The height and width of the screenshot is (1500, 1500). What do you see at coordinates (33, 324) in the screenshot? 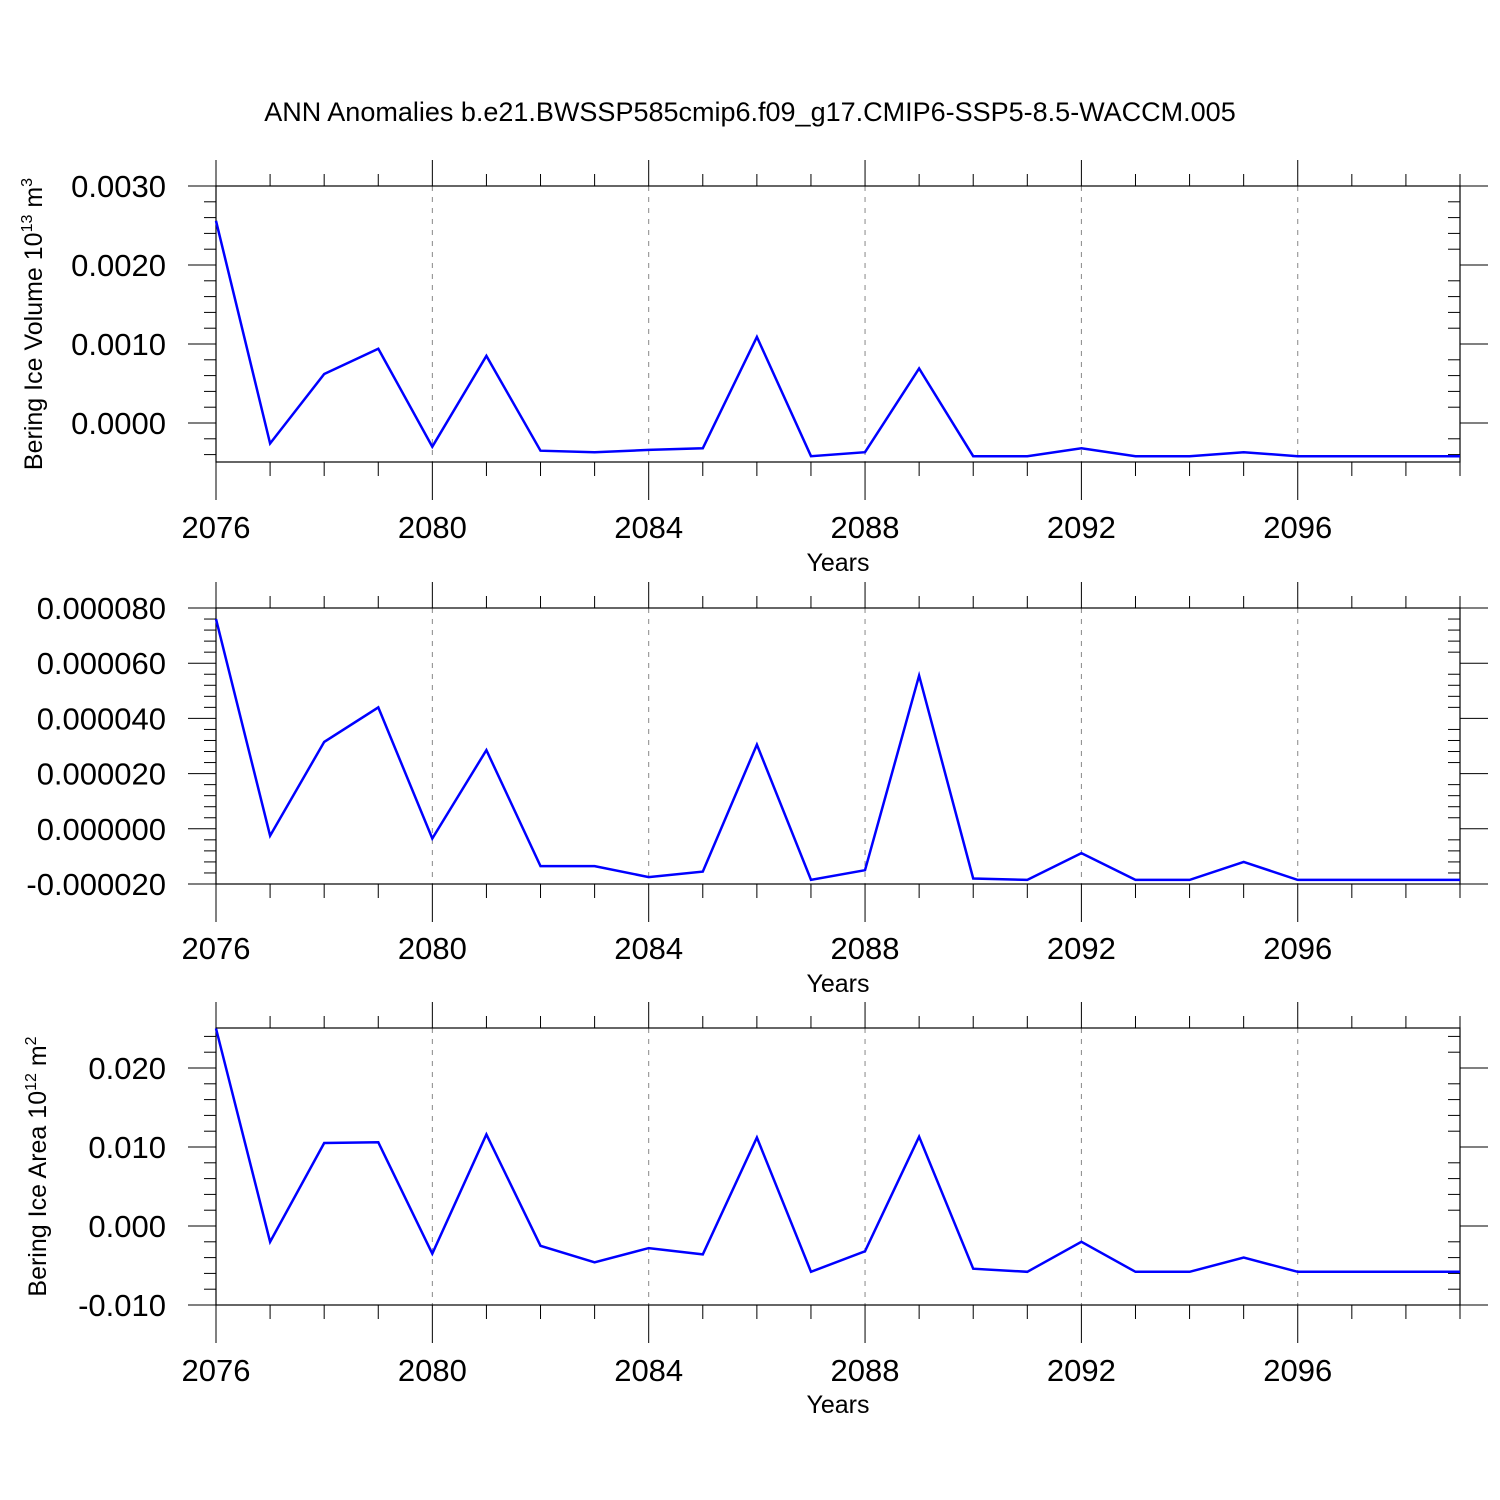
I see `y-axis-title: Bering Ice Volume 1013 m3` at bounding box center [33, 324].